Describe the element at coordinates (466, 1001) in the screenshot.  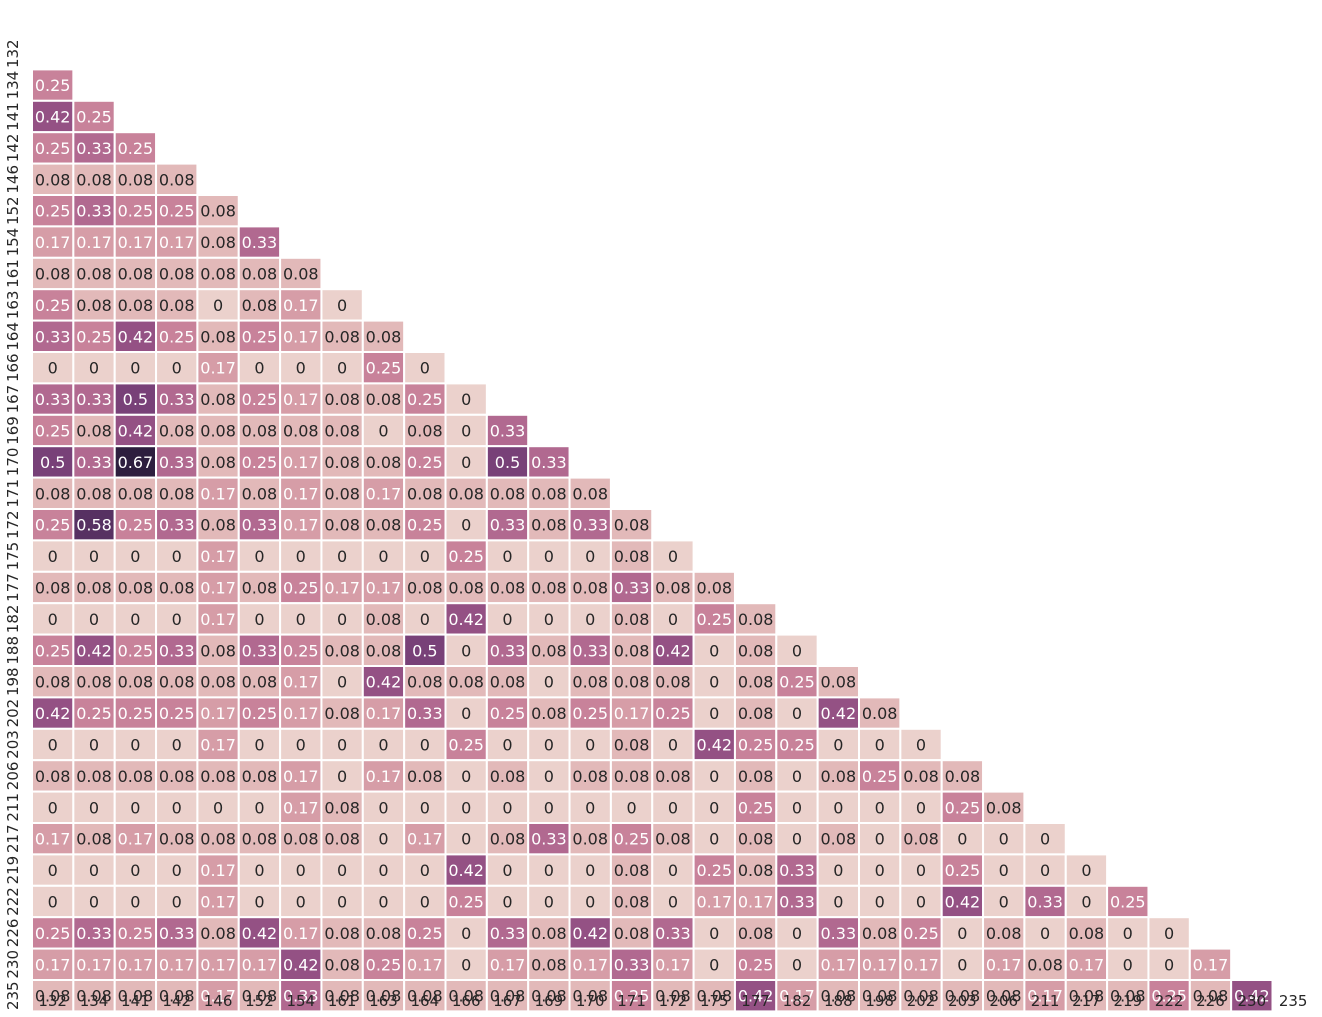
I see `x-tick-label: 166` at that location.